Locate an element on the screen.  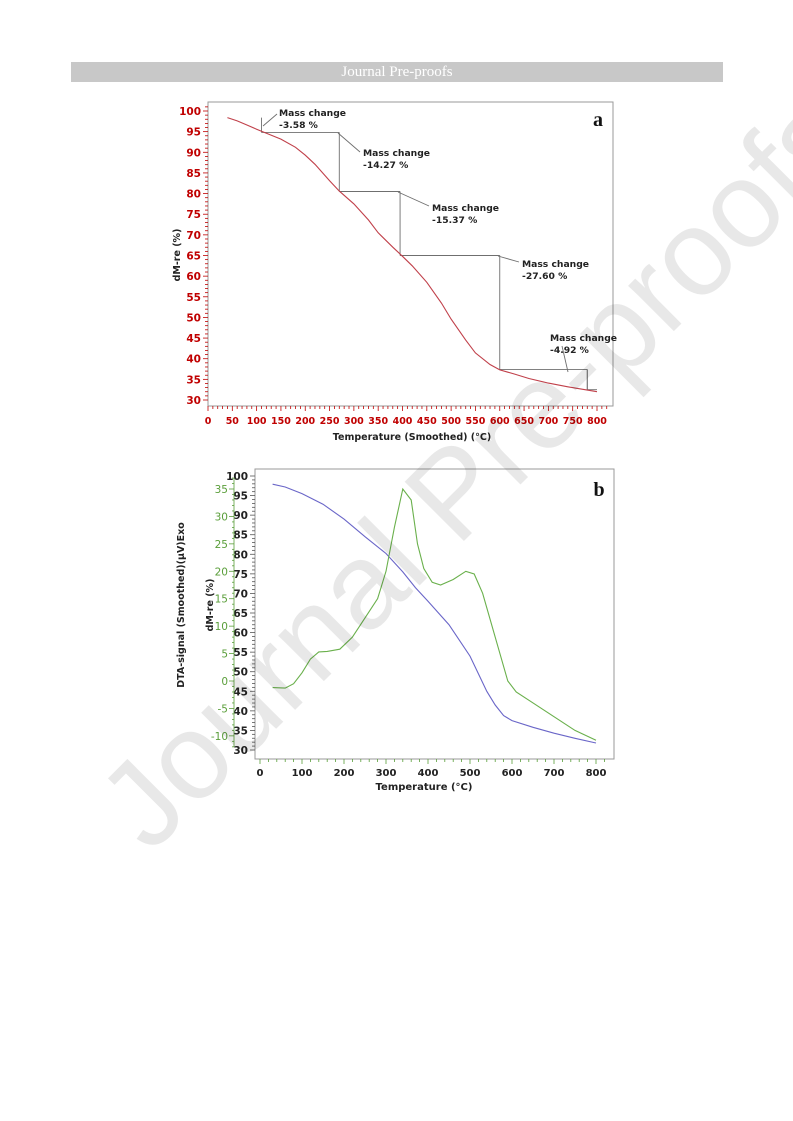
dm-y-tick-label: 90 is located at coordinates (240, 516).